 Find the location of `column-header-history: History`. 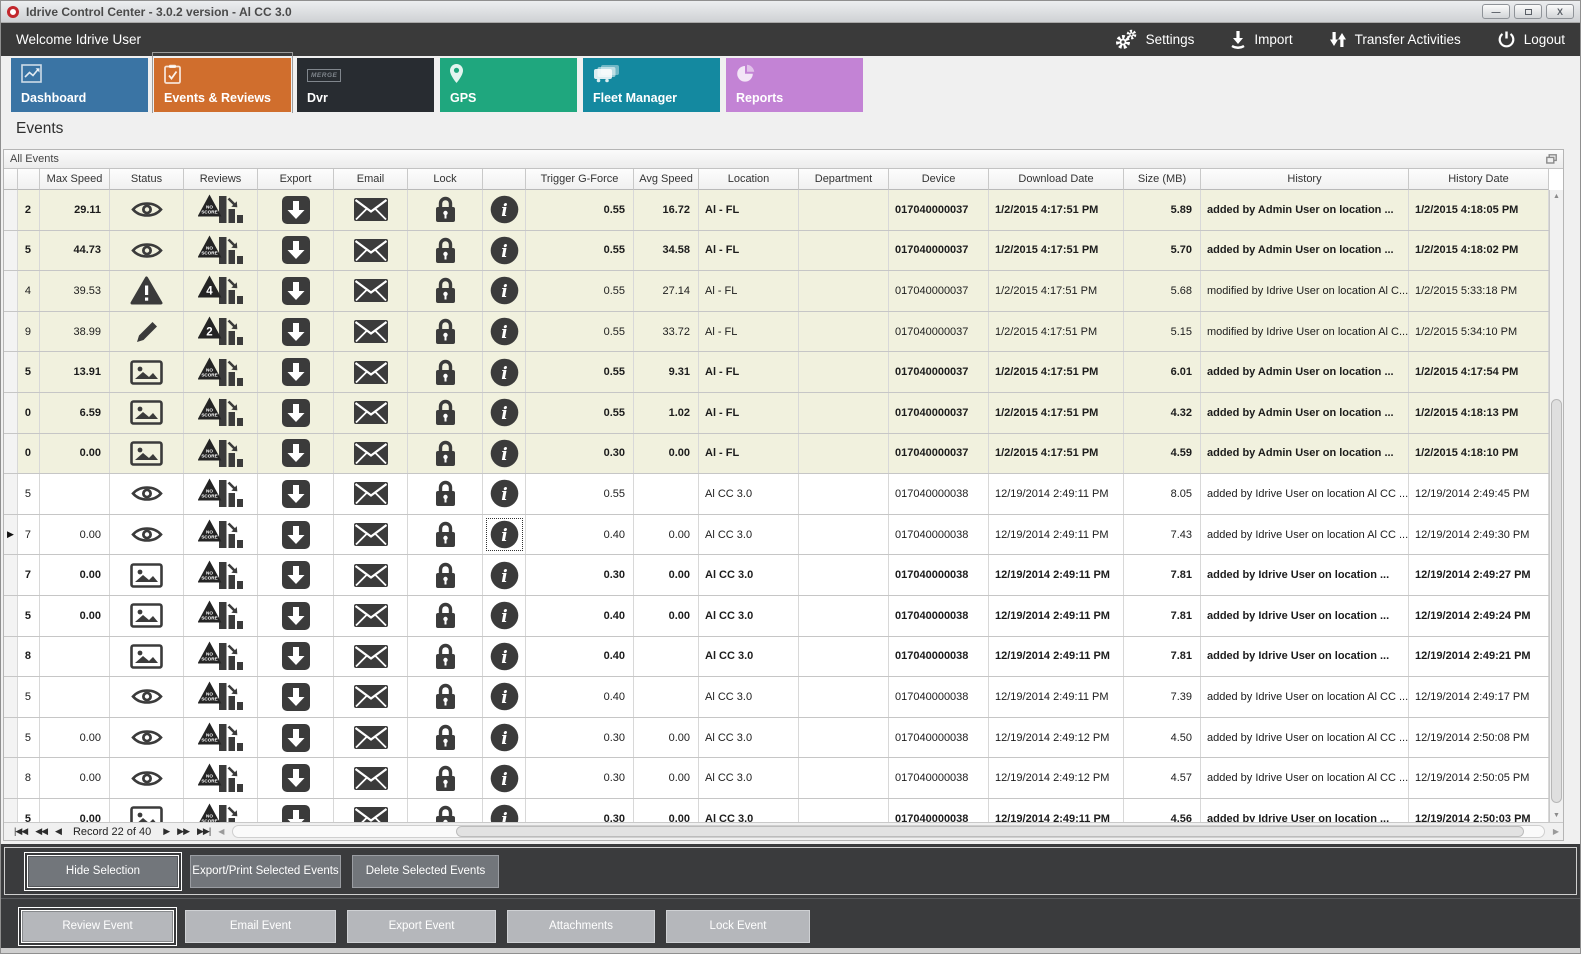

column-header-history: History is located at coordinates (1305, 179).